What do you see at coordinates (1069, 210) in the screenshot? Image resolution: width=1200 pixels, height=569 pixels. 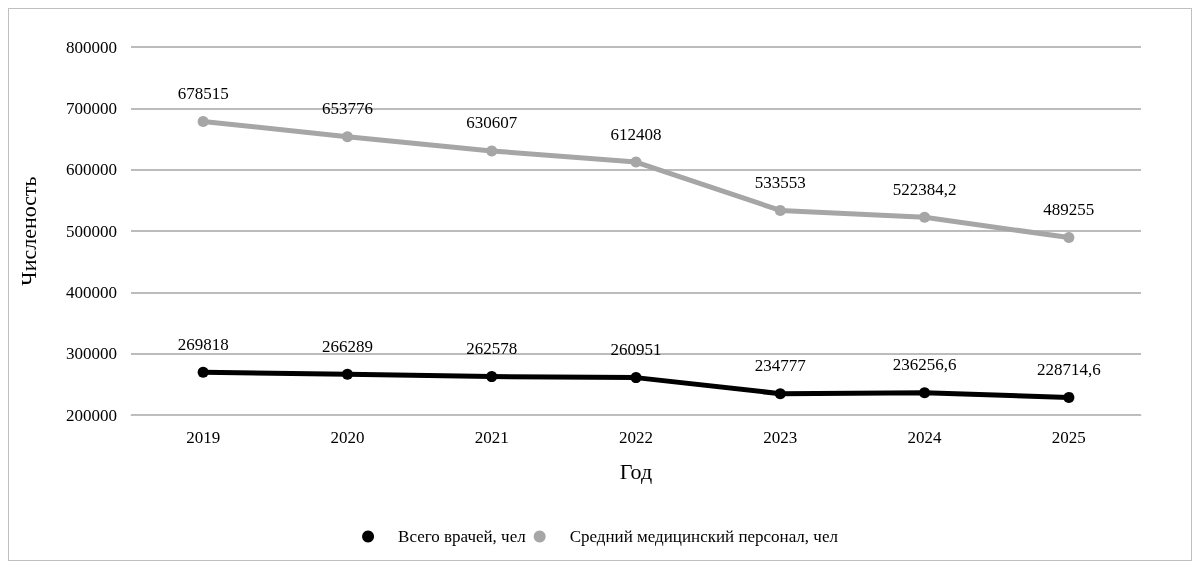 I see `data-label: 489255` at bounding box center [1069, 210].